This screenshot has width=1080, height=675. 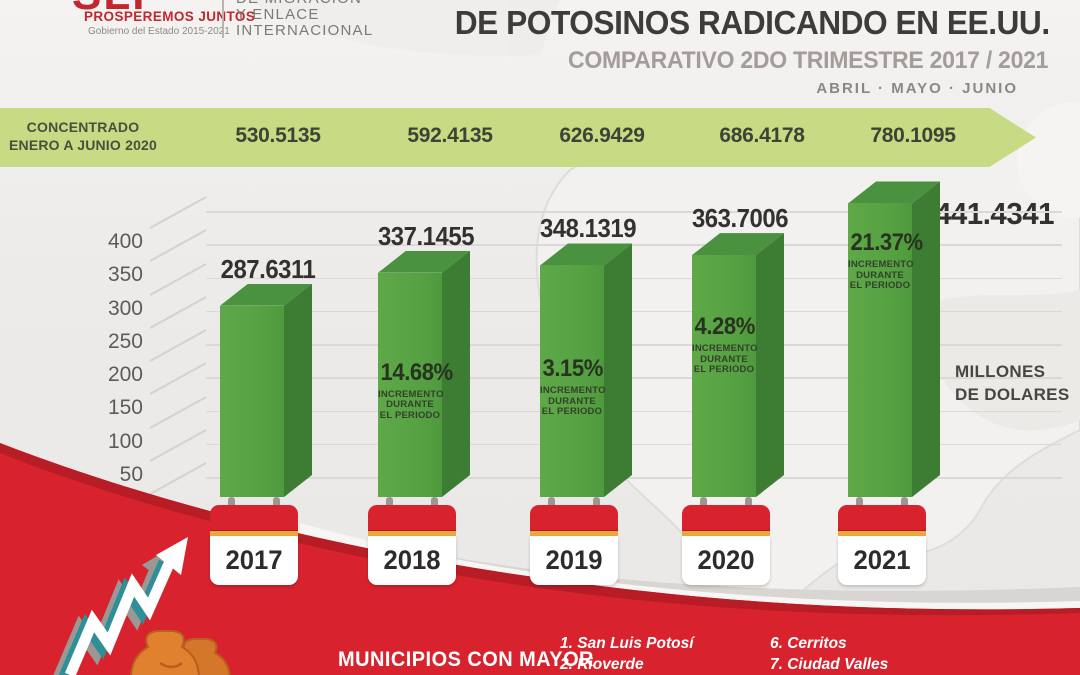 I want to click on calendar-body: 2019, so click(x=574, y=560).